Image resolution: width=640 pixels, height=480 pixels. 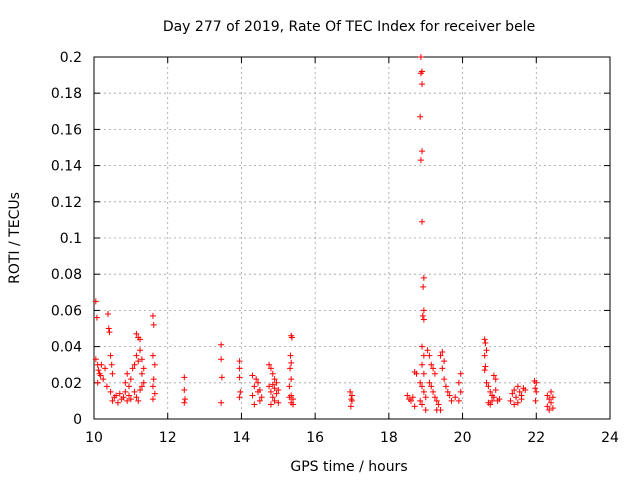 What do you see at coordinates (463, 438) in the screenshot?
I see `x-tick-label: 20` at bounding box center [463, 438].